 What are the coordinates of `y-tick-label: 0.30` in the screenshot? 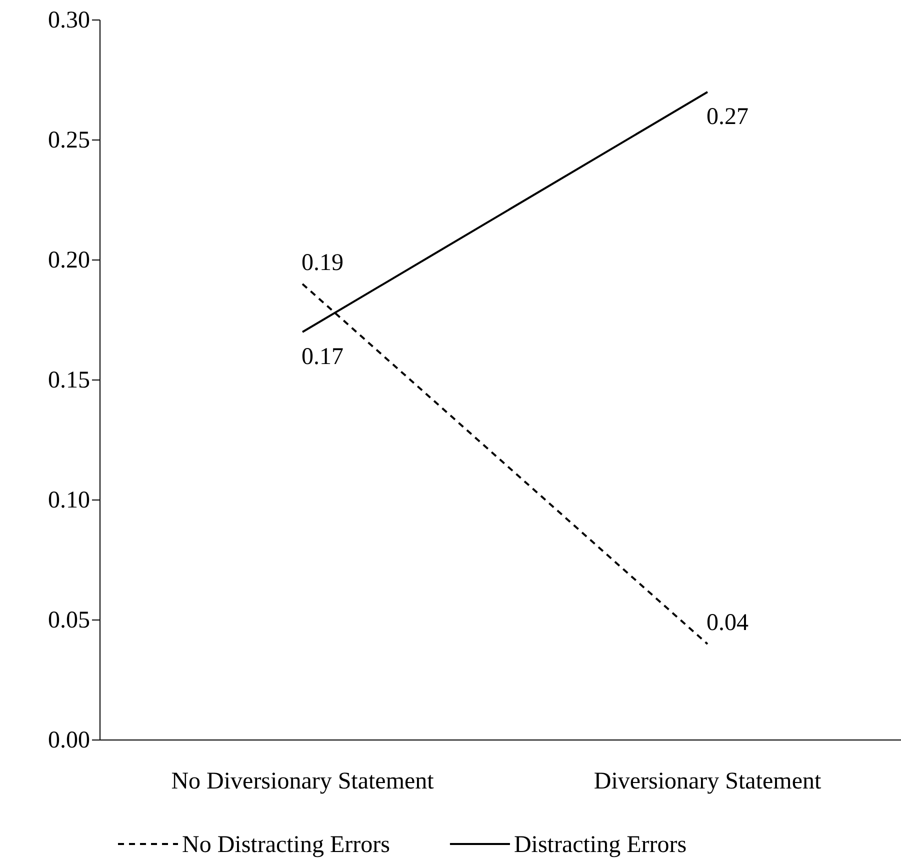 It's located at (69, 21).